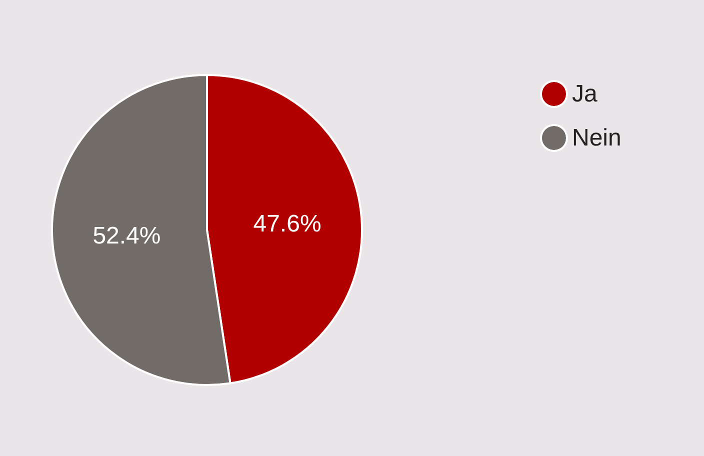 This screenshot has width=704, height=456. I want to click on legend-label: Nein, so click(597, 138).